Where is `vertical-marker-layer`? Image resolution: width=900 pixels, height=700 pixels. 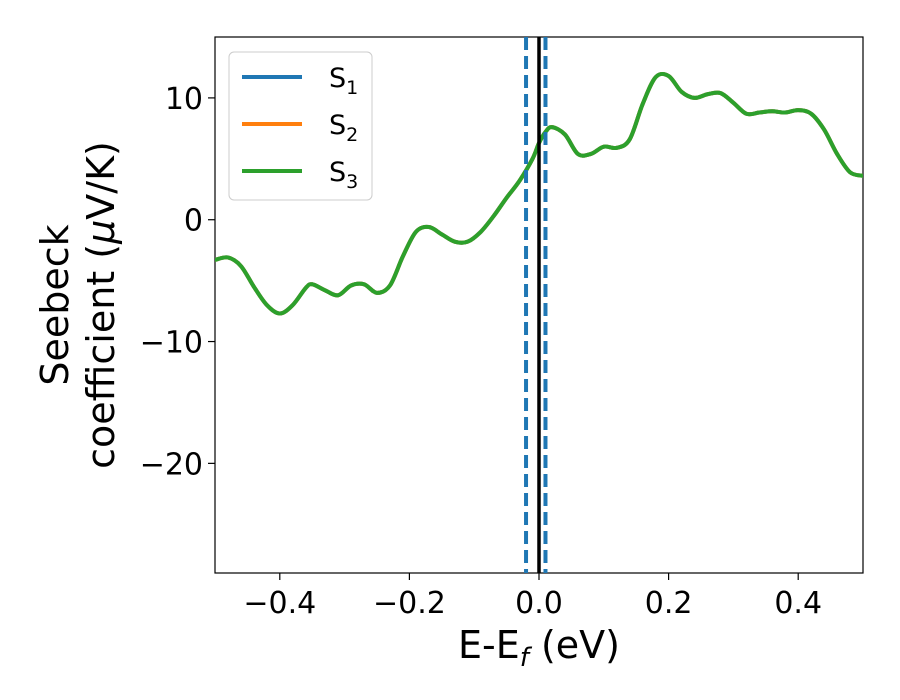
vertical-marker-layer is located at coordinates (536, 305).